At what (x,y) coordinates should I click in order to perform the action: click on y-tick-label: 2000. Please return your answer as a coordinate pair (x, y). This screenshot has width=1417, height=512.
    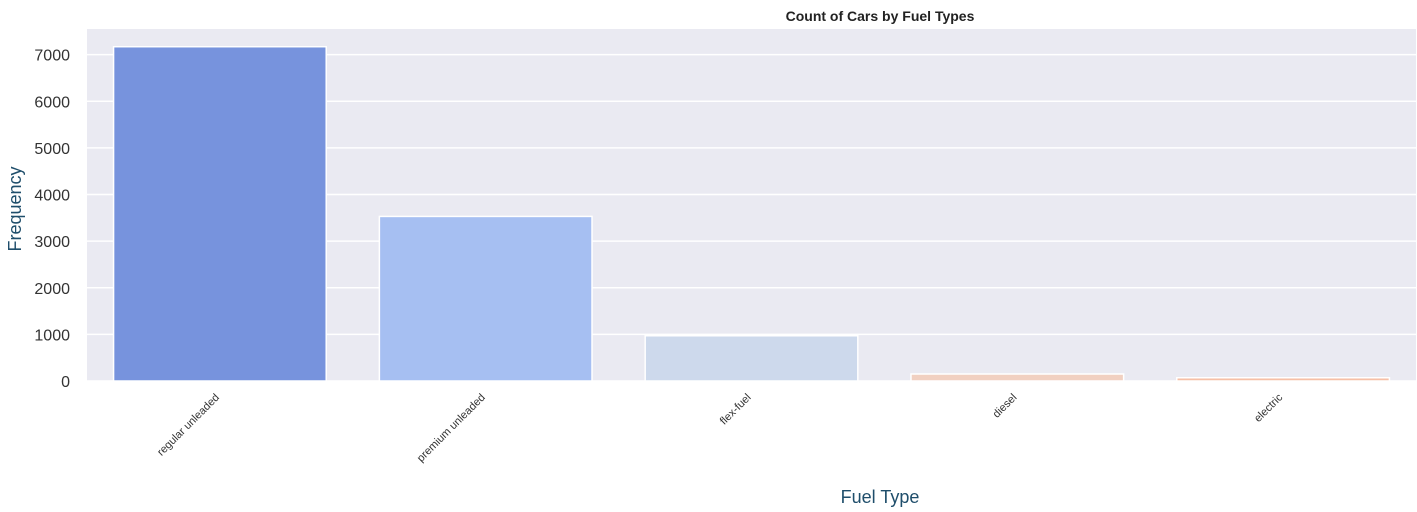
    Looking at the image, I should click on (52, 289).